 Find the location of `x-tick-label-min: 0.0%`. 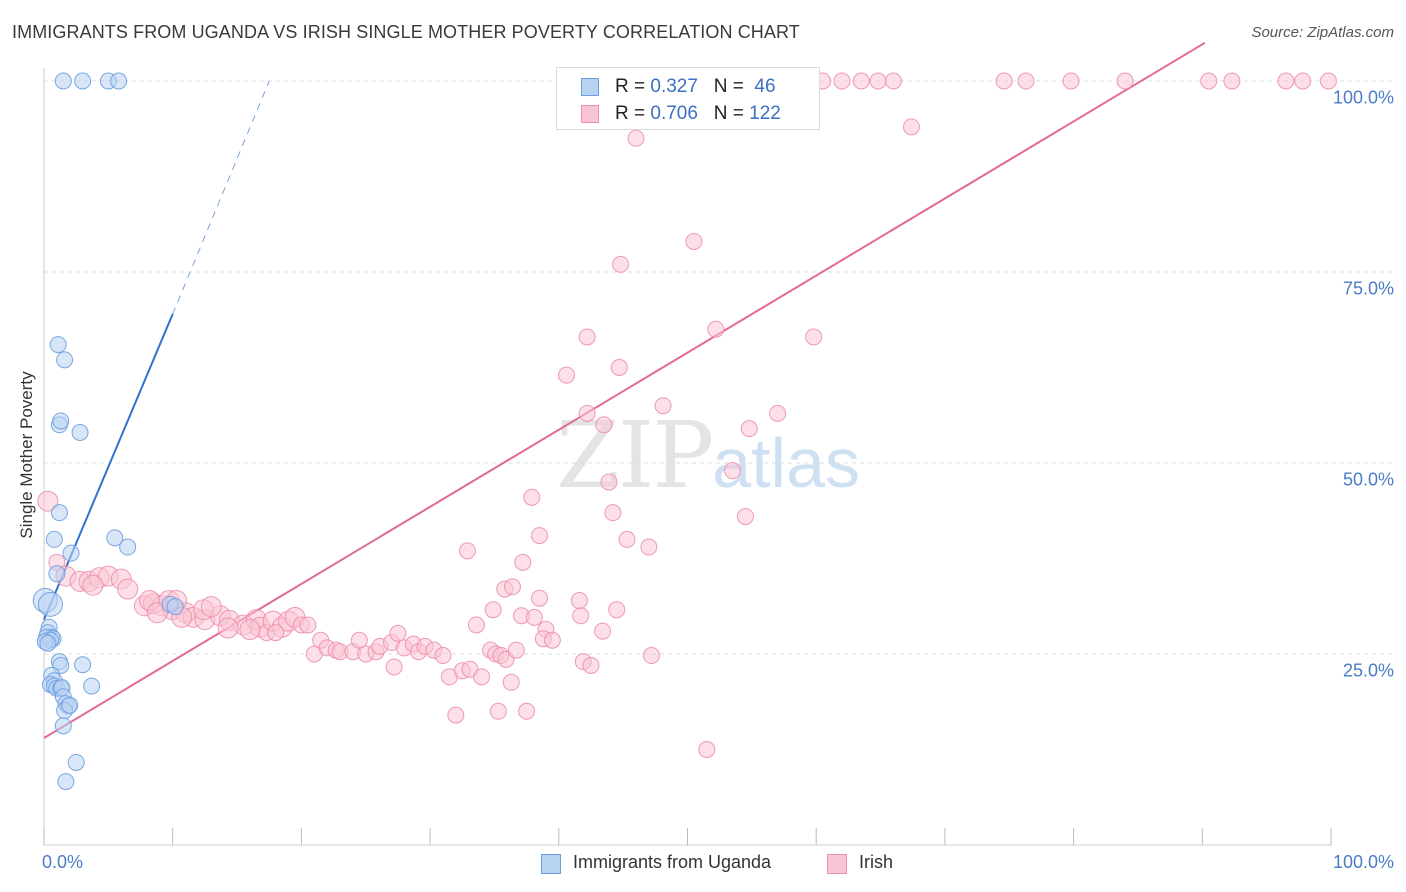

x-tick-label-min: 0.0% is located at coordinates (63, 862).